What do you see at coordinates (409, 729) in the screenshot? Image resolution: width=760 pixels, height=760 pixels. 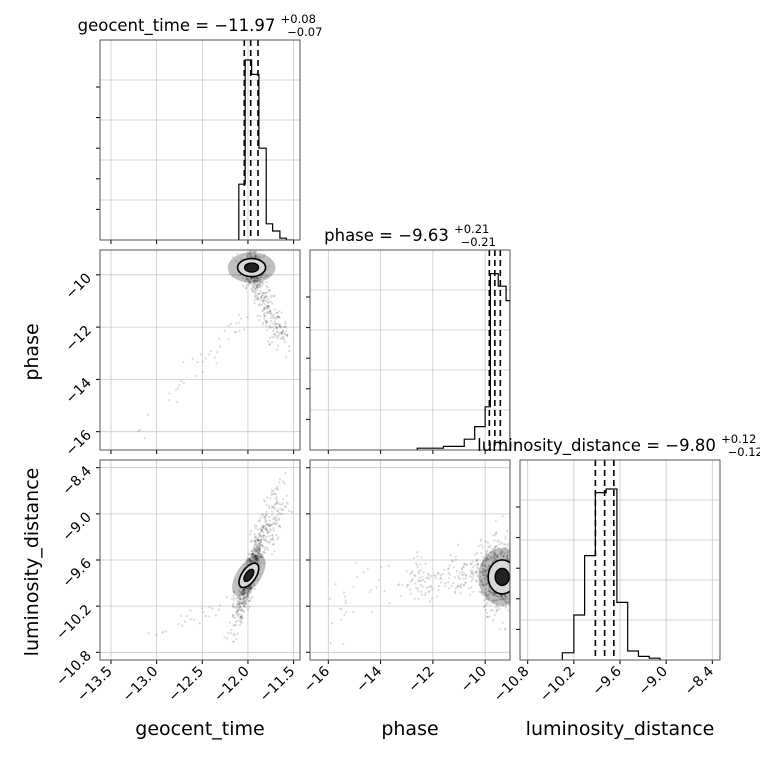 I see `xlabel-phase: phase` at bounding box center [409, 729].